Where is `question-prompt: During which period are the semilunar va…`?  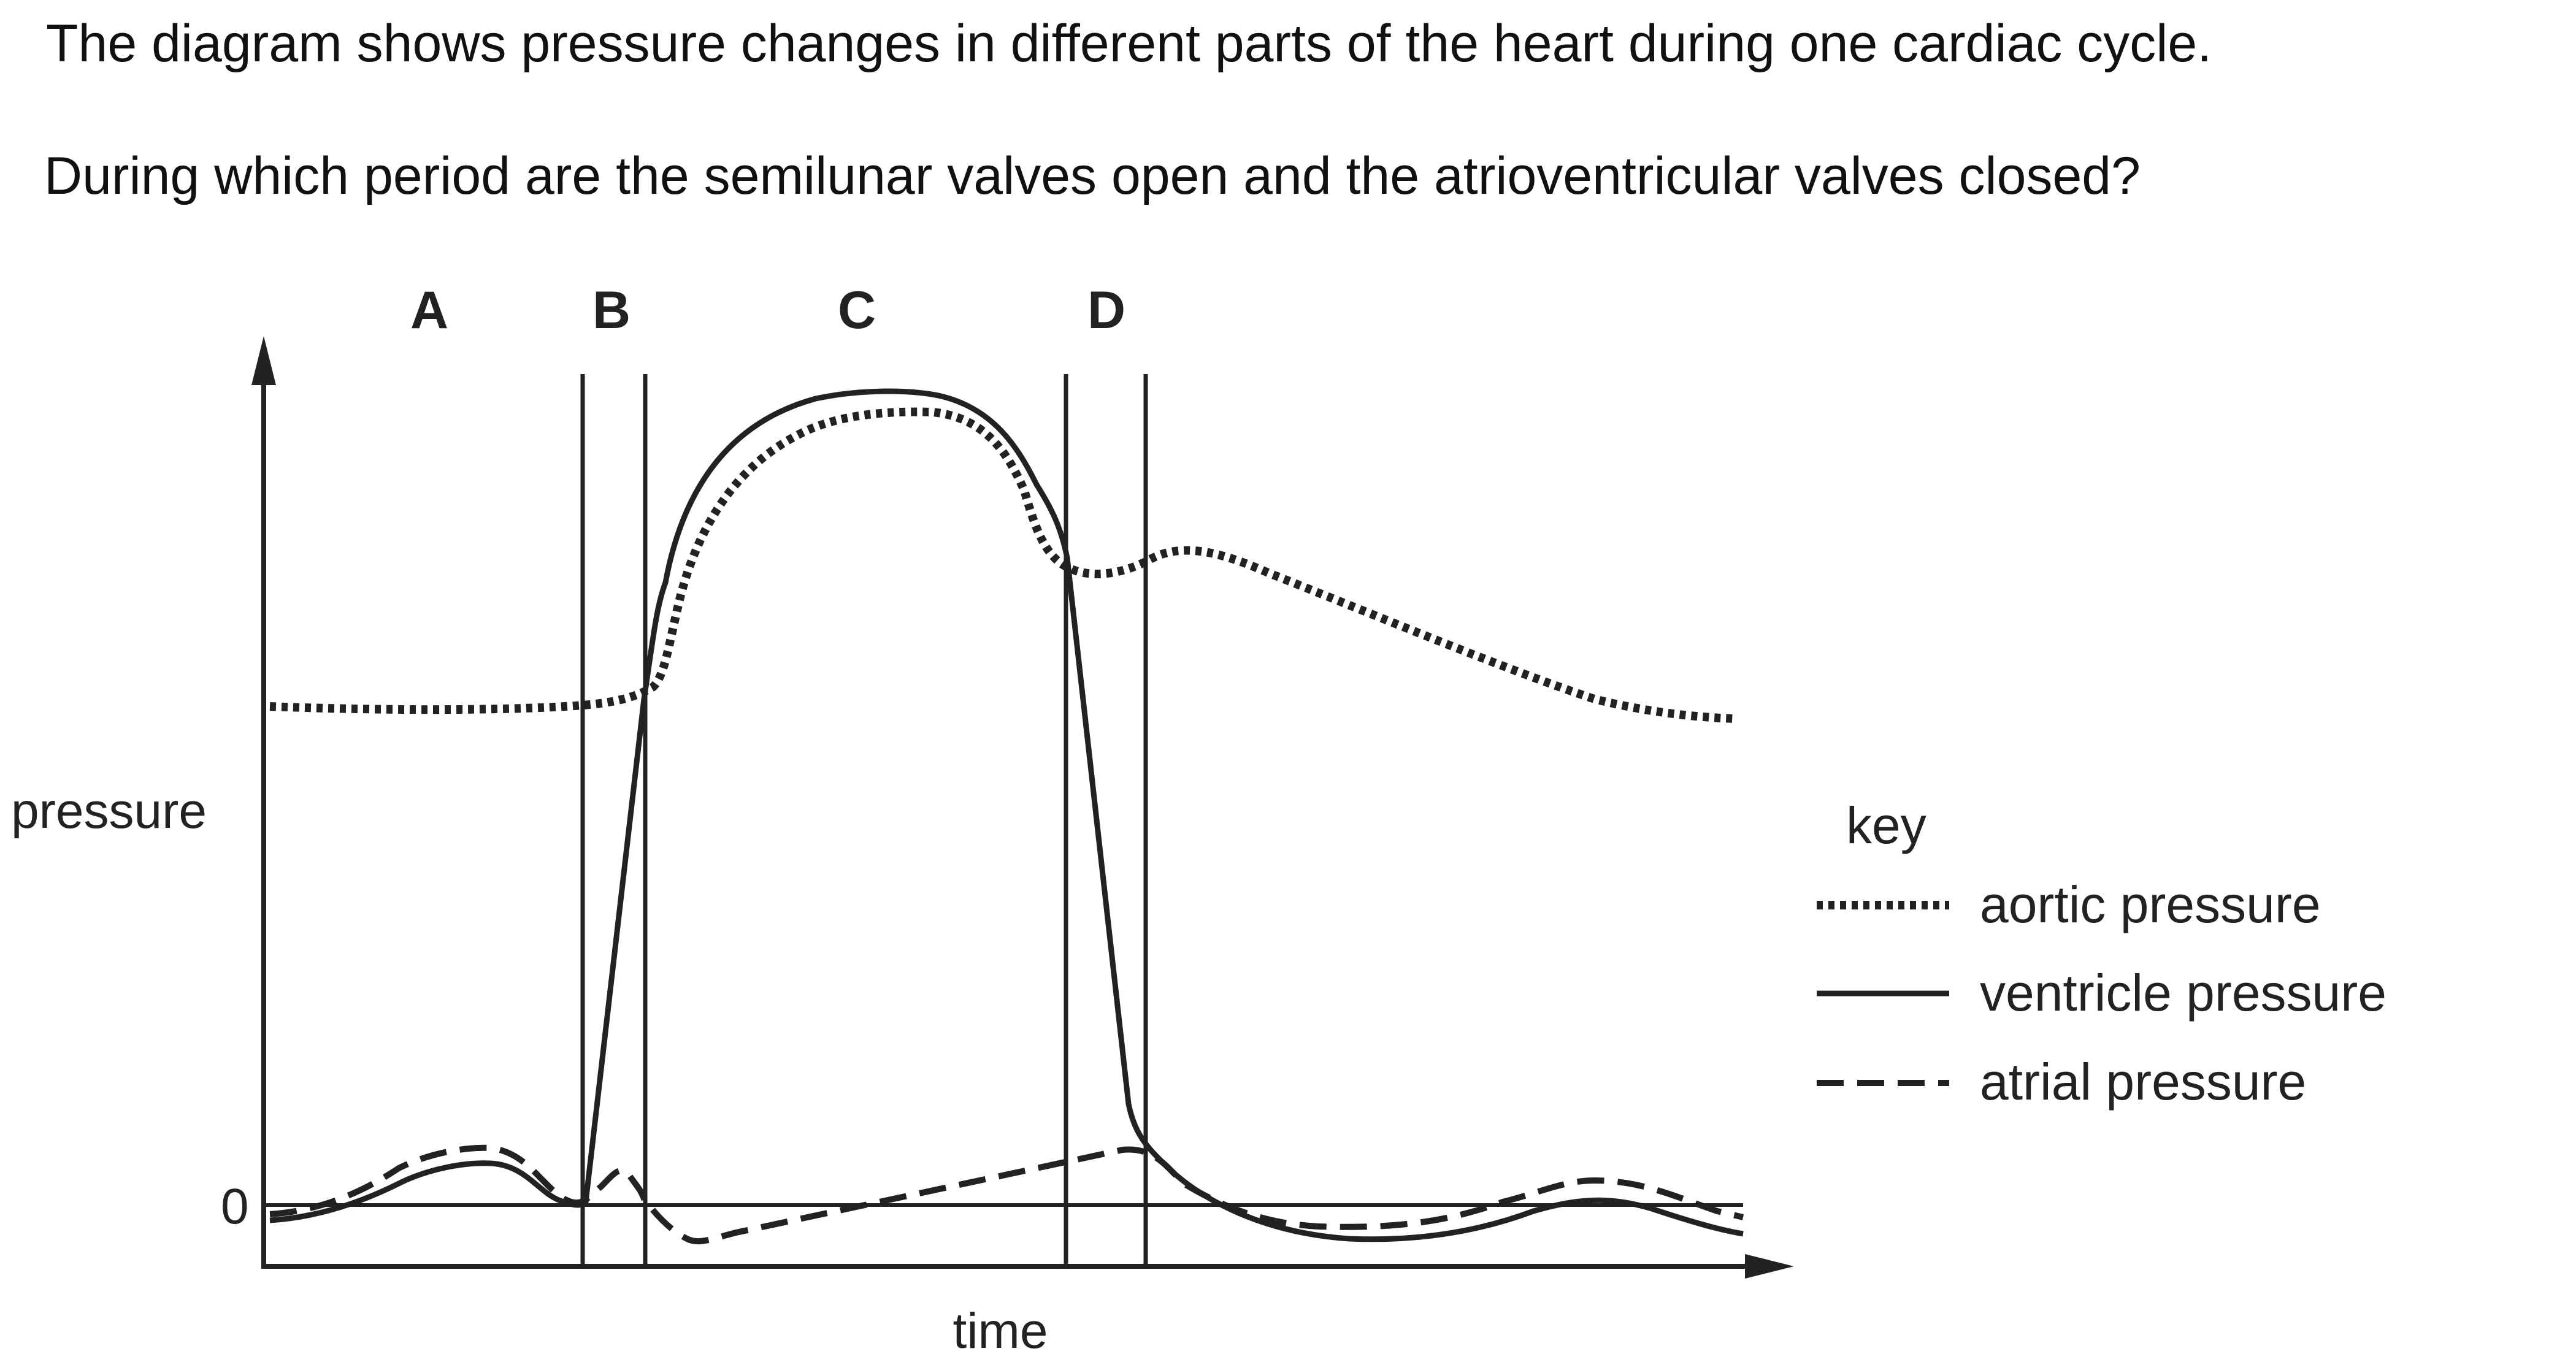
question-prompt: During which period are the semilunar va… is located at coordinates (1092, 176).